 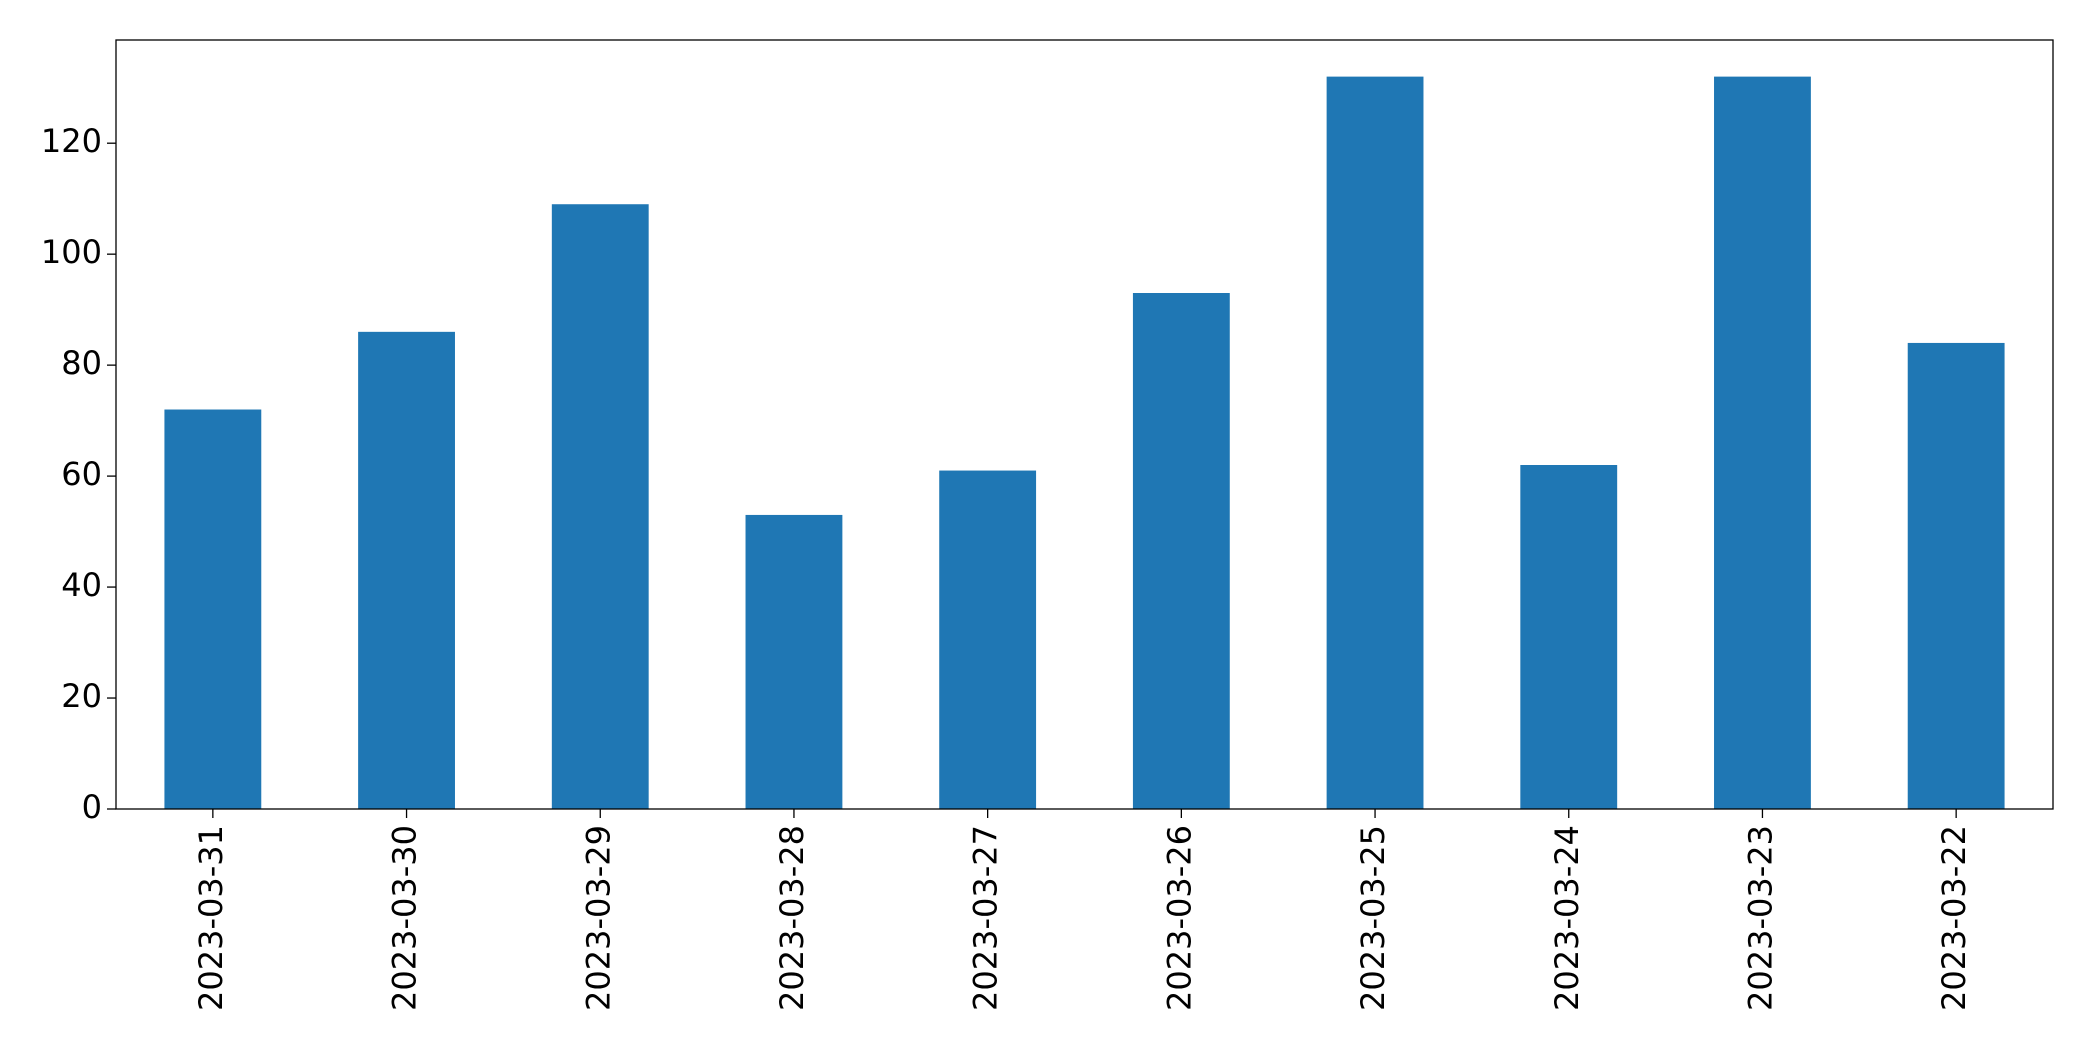 What do you see at coordinates (211, 918) in the screenshot?
I see `x-tick-label: 2023-03-31` at bounding box center [211, 918].